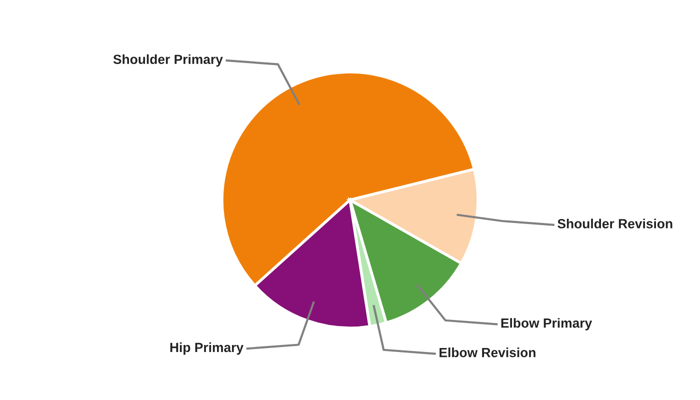  I want to click on slice-label: Hip Primary, so click(207, 348).